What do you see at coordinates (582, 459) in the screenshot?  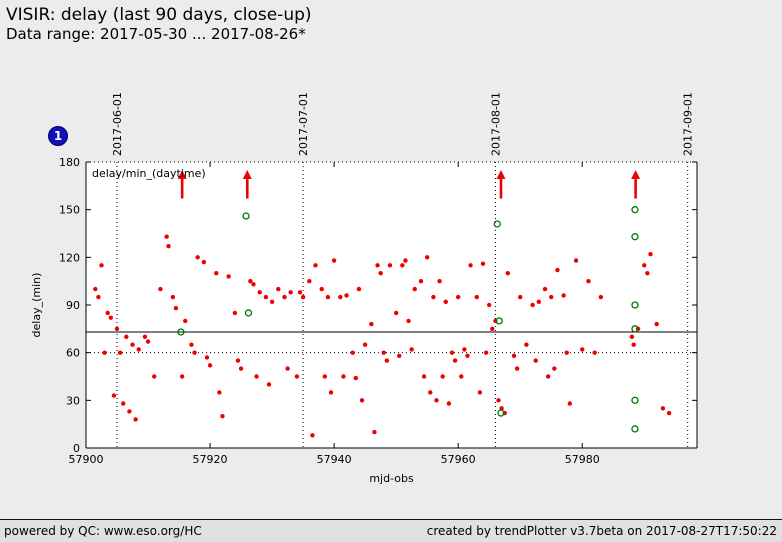 I see `x-tick-label: 57980` at bounding box center [582, 459].